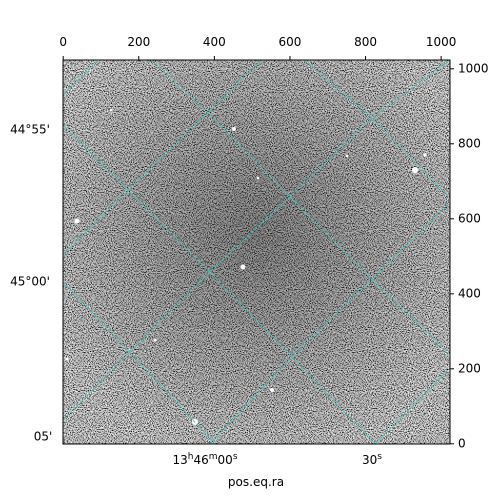  I want to click on x-tick-label: 800, so click(365, 42).